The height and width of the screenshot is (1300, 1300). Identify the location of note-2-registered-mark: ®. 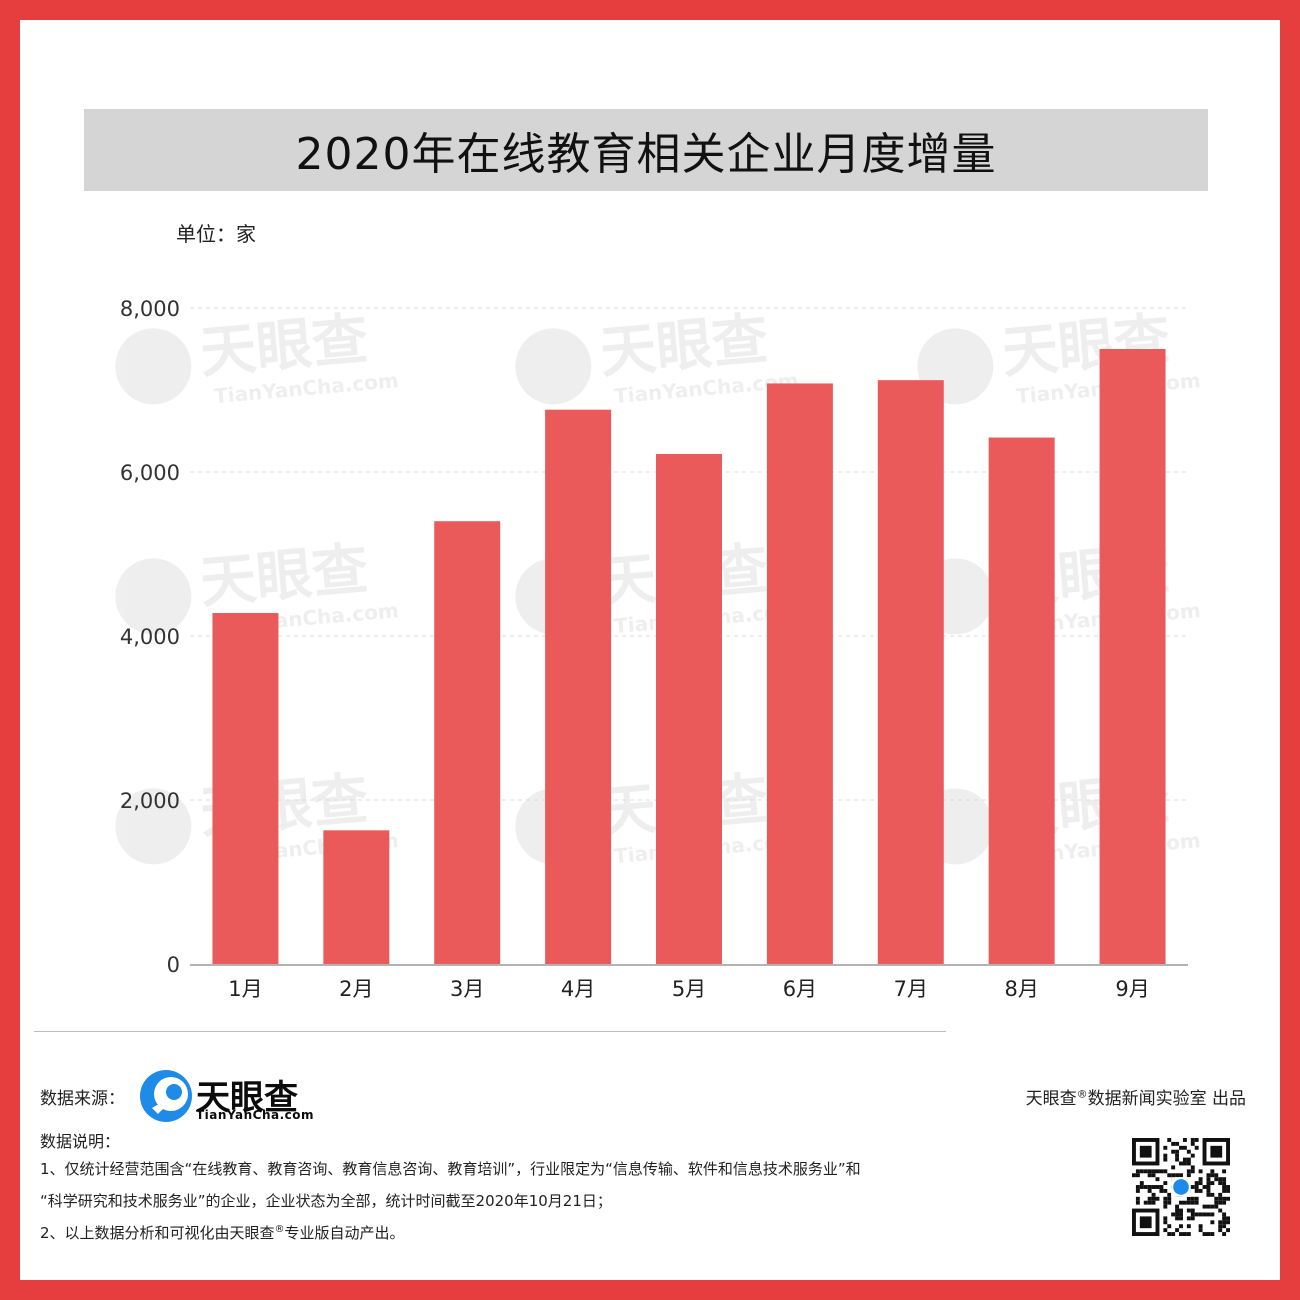
(279, 1229).